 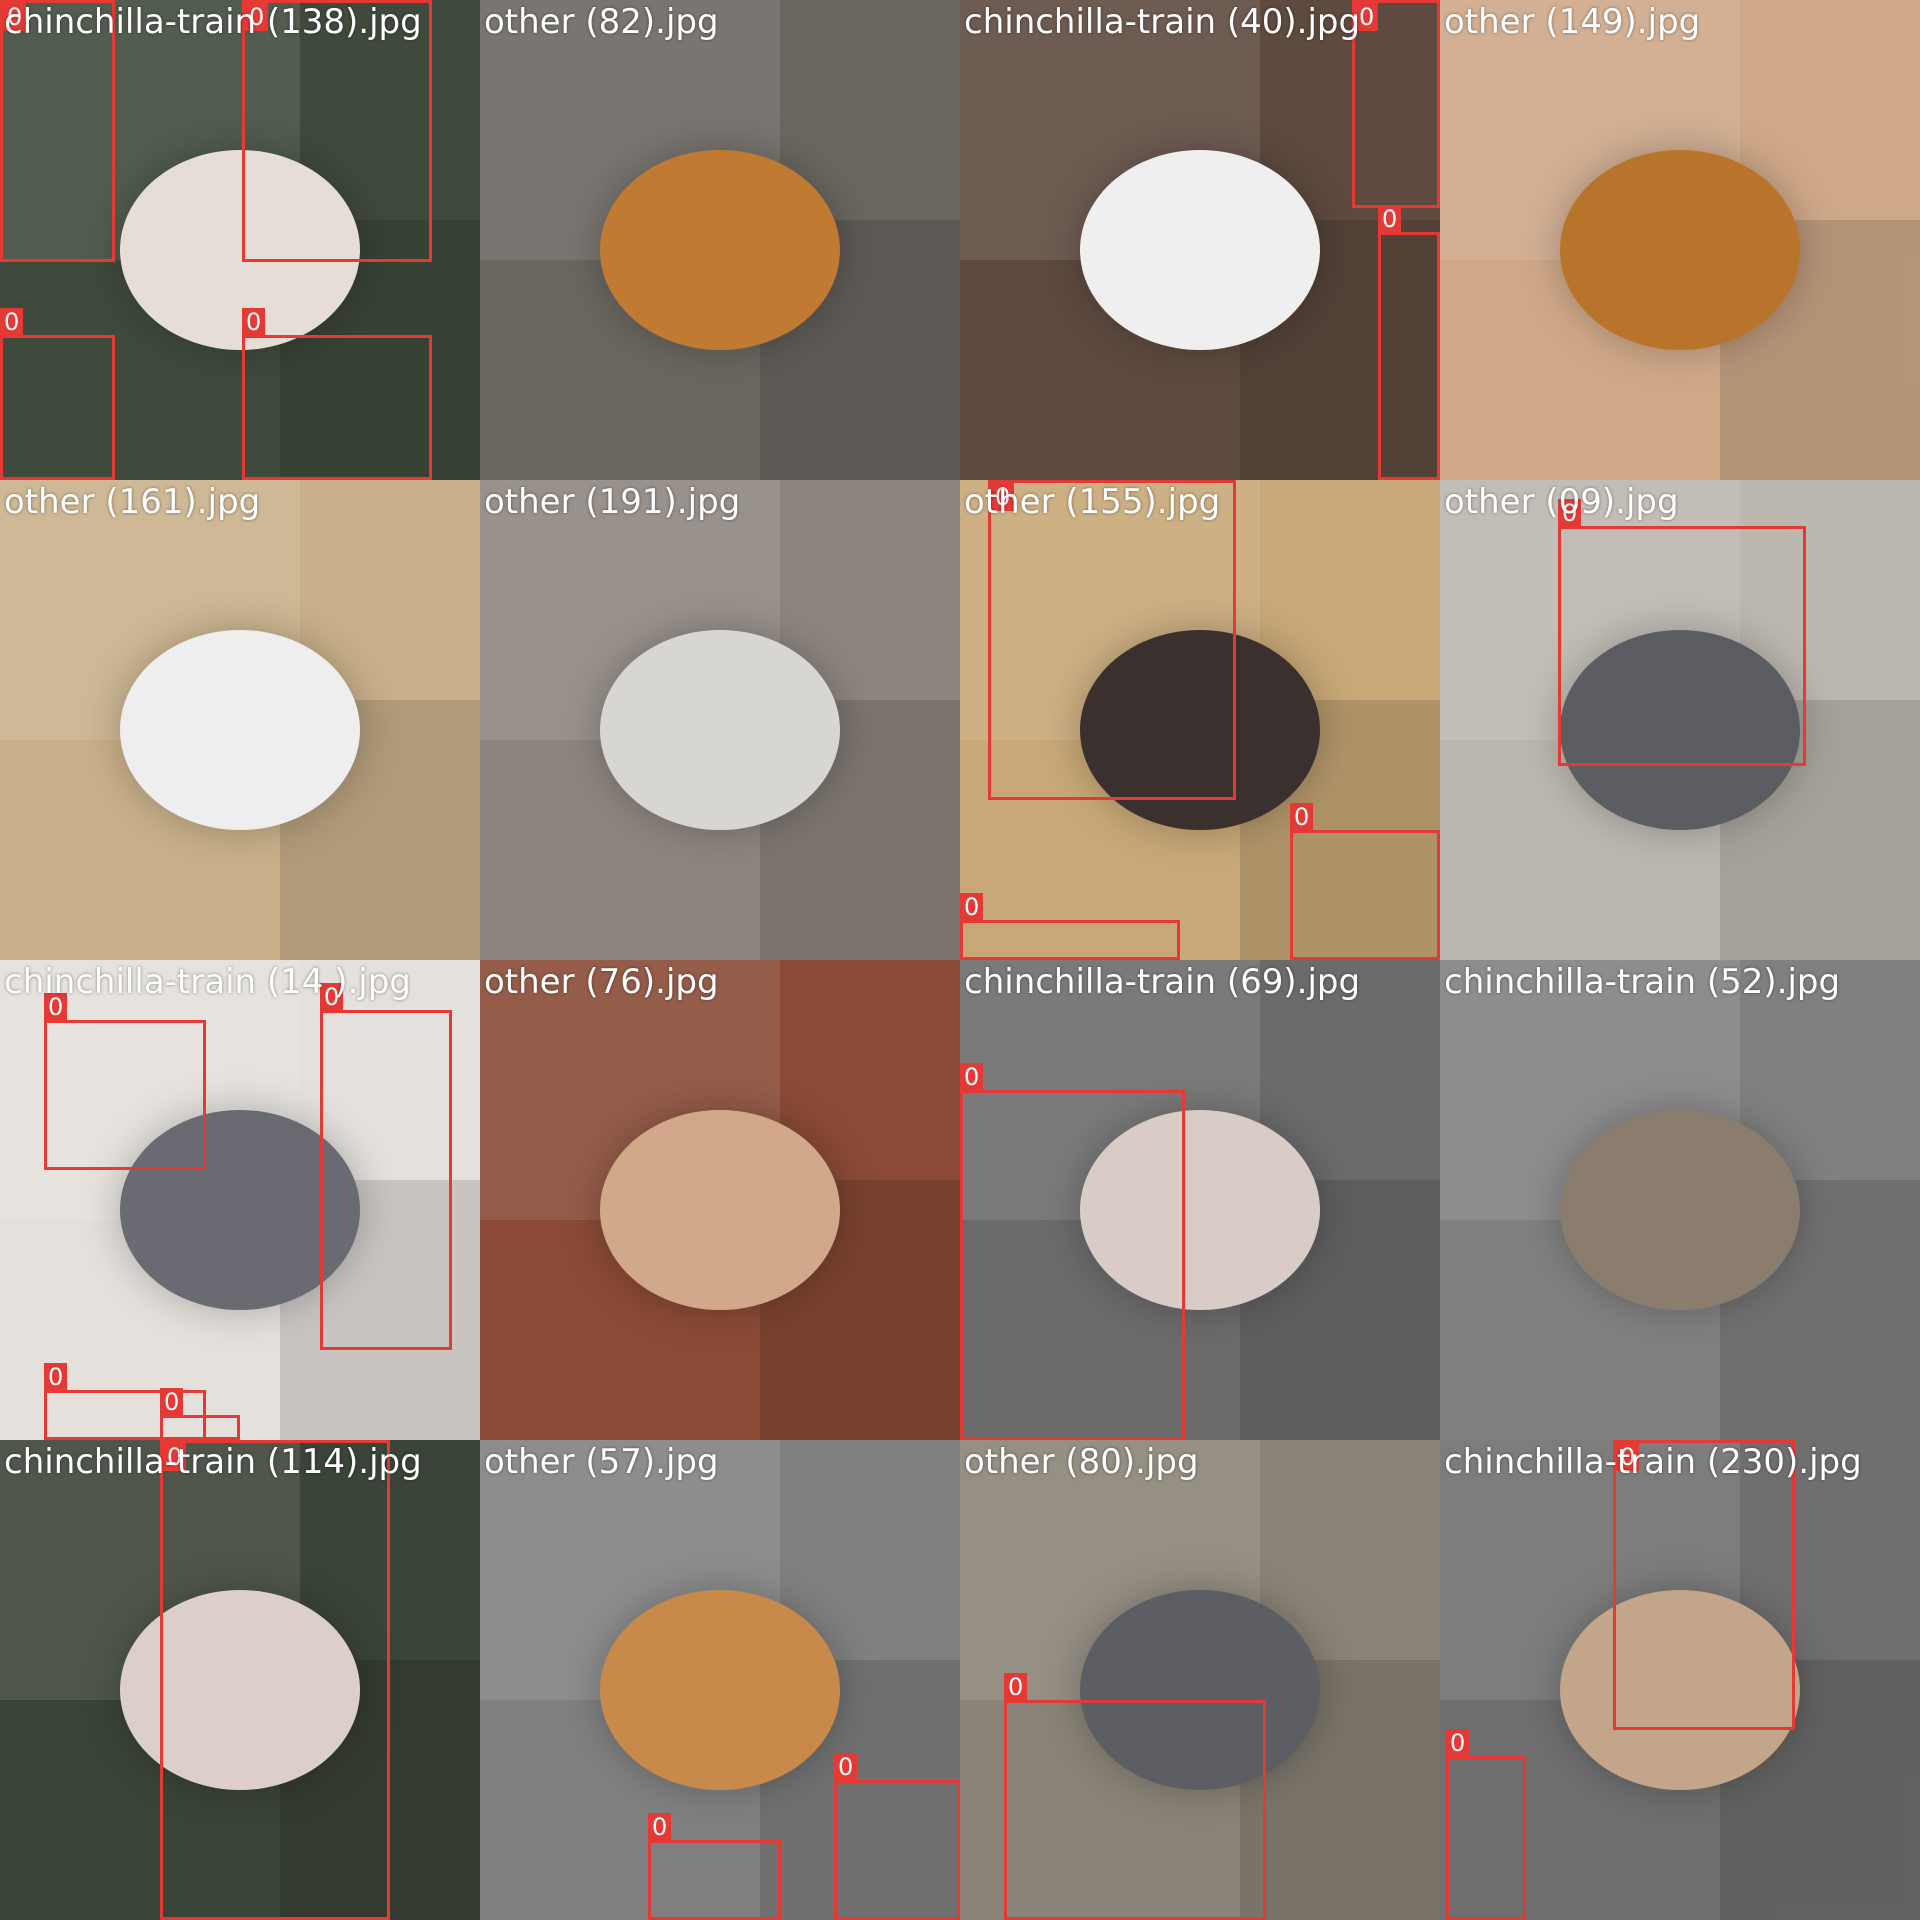 I want to click on mosaic-tile: chinchilla-train (52).jpg, so click(x=1680, y=1200).